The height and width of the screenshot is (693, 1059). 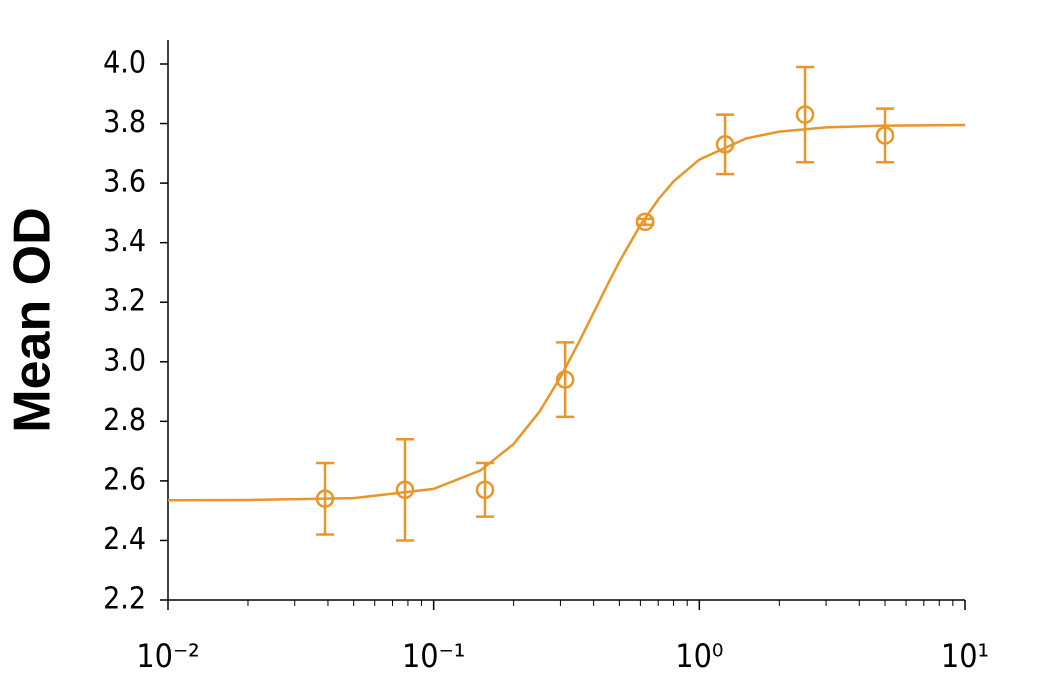 What do you see at coordinates (124, 479) in the screenshot?
I see `y-tick-label: 2.6` at bounding box center [124, 479].